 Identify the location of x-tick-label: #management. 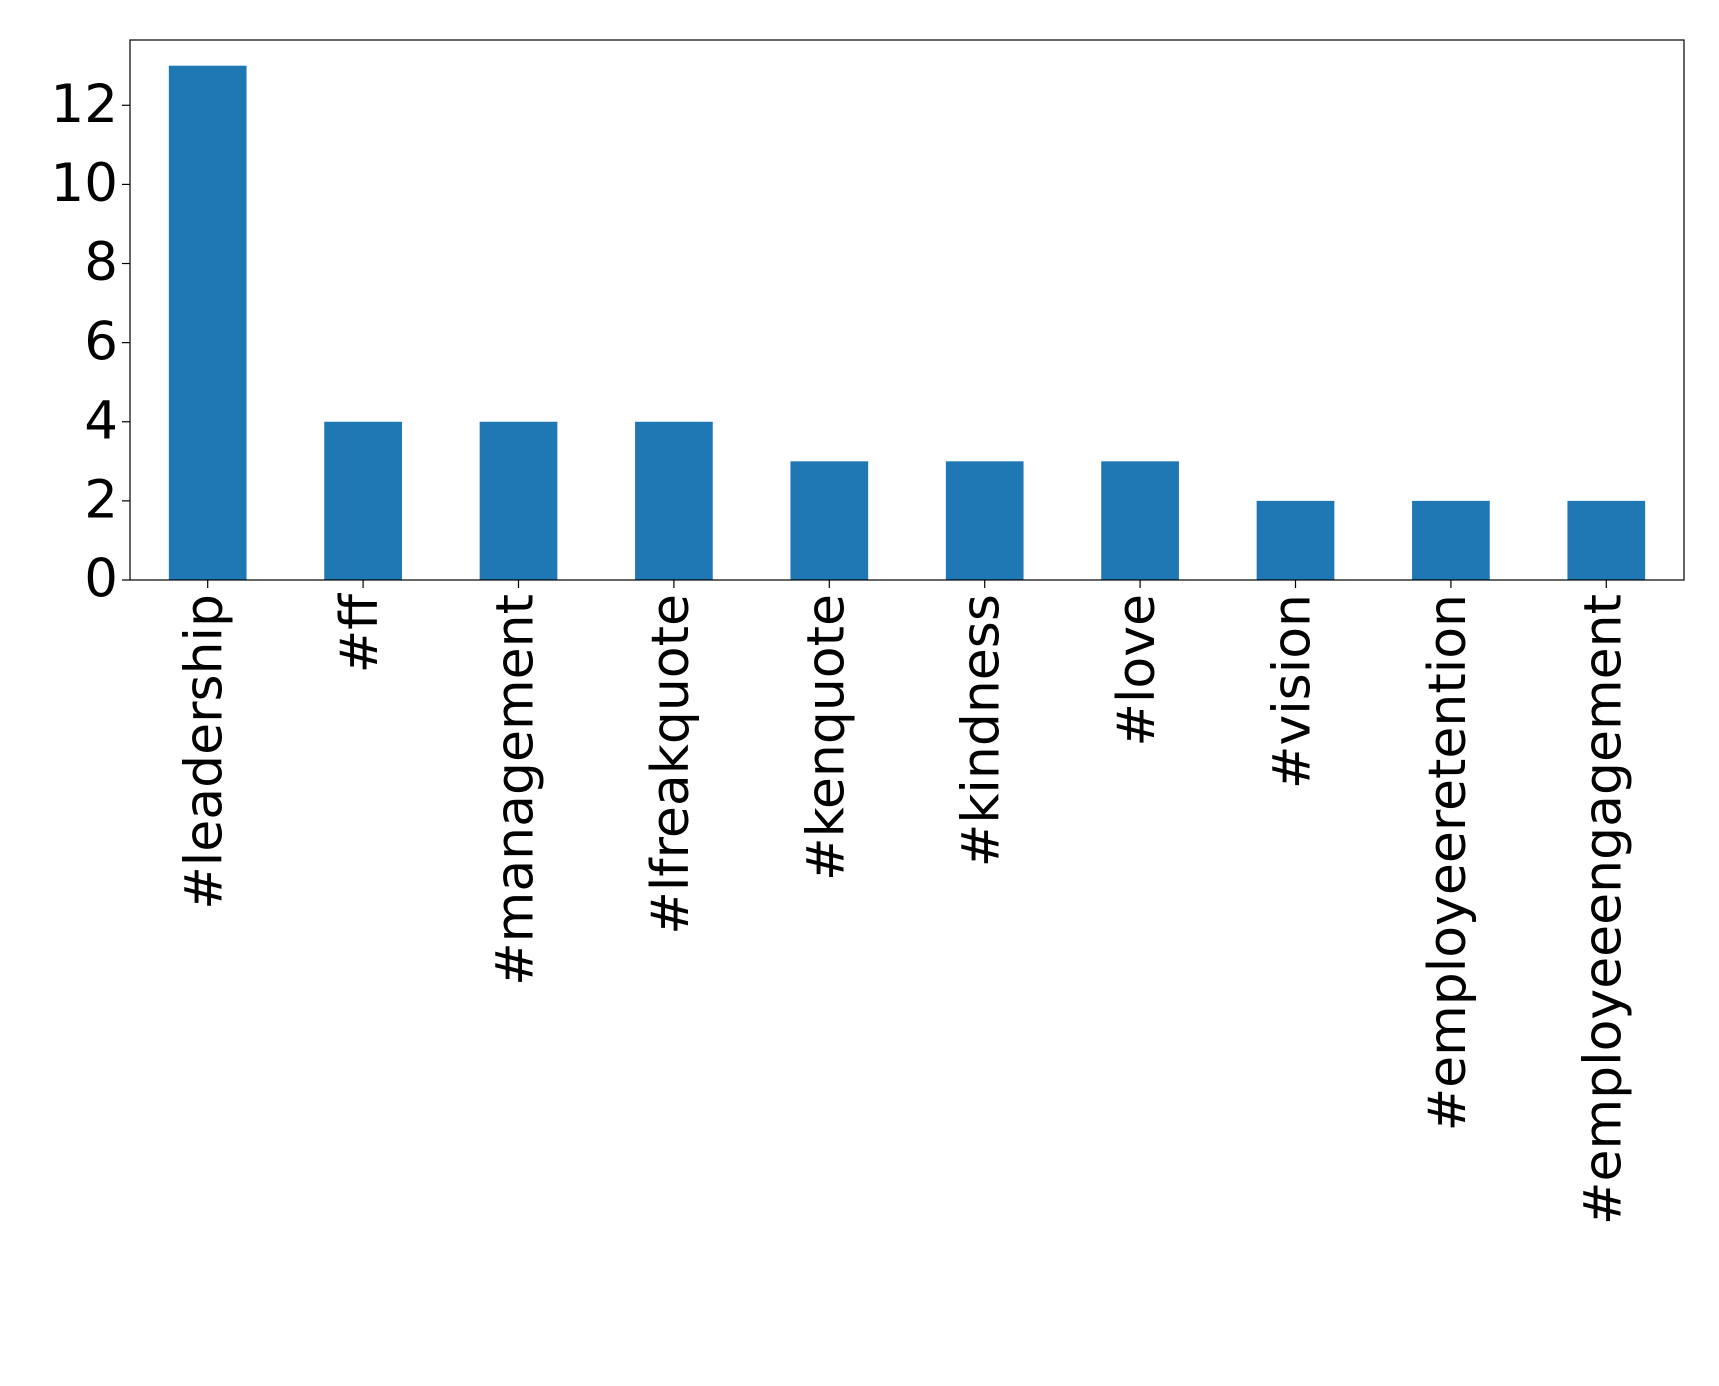
(516, 790).